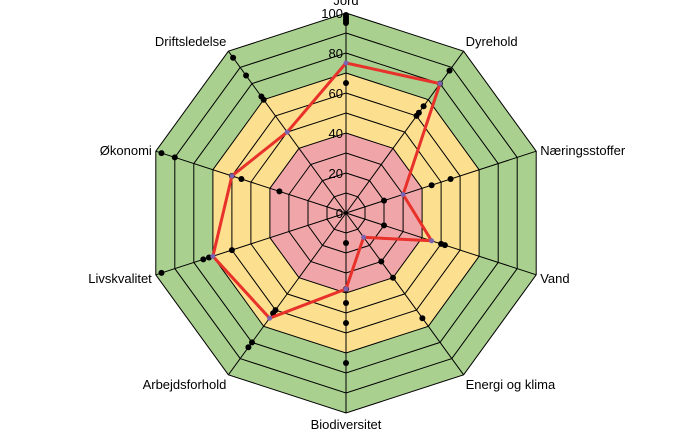 The image size is (690, 430). I want to click on axis-label-9: Driftsledelse, so click(191, 41).